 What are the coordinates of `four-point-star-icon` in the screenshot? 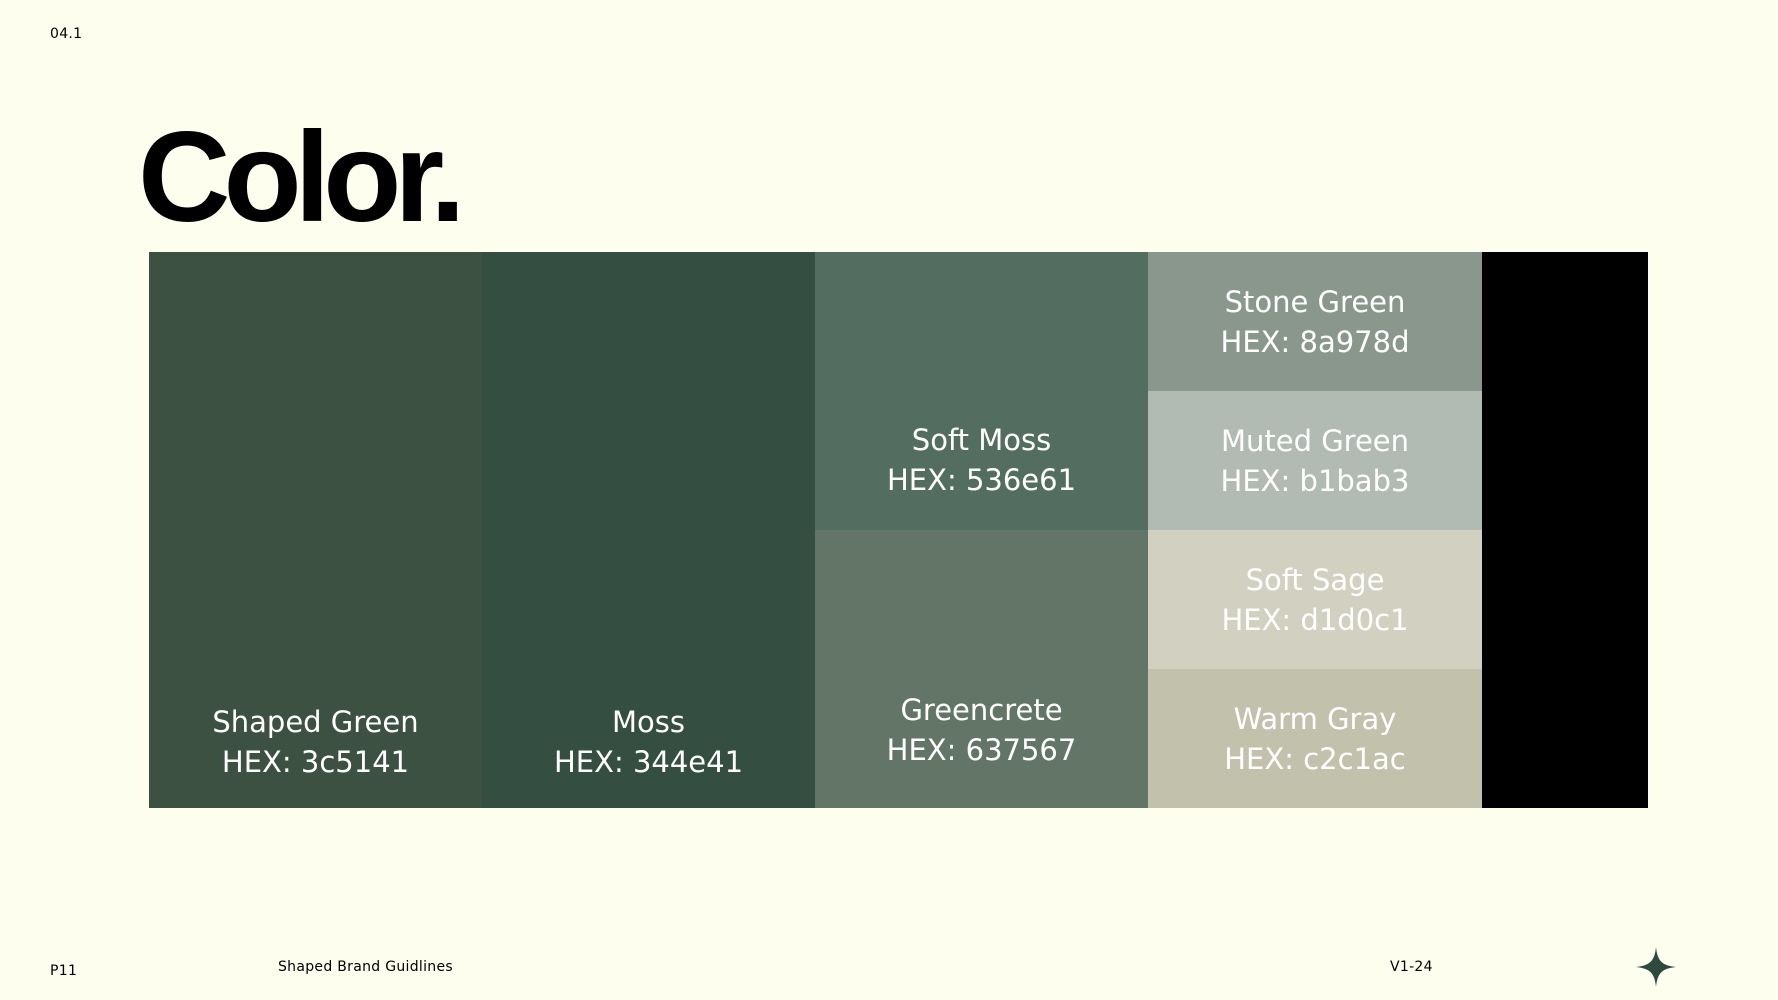 It's located at (1656, 967).